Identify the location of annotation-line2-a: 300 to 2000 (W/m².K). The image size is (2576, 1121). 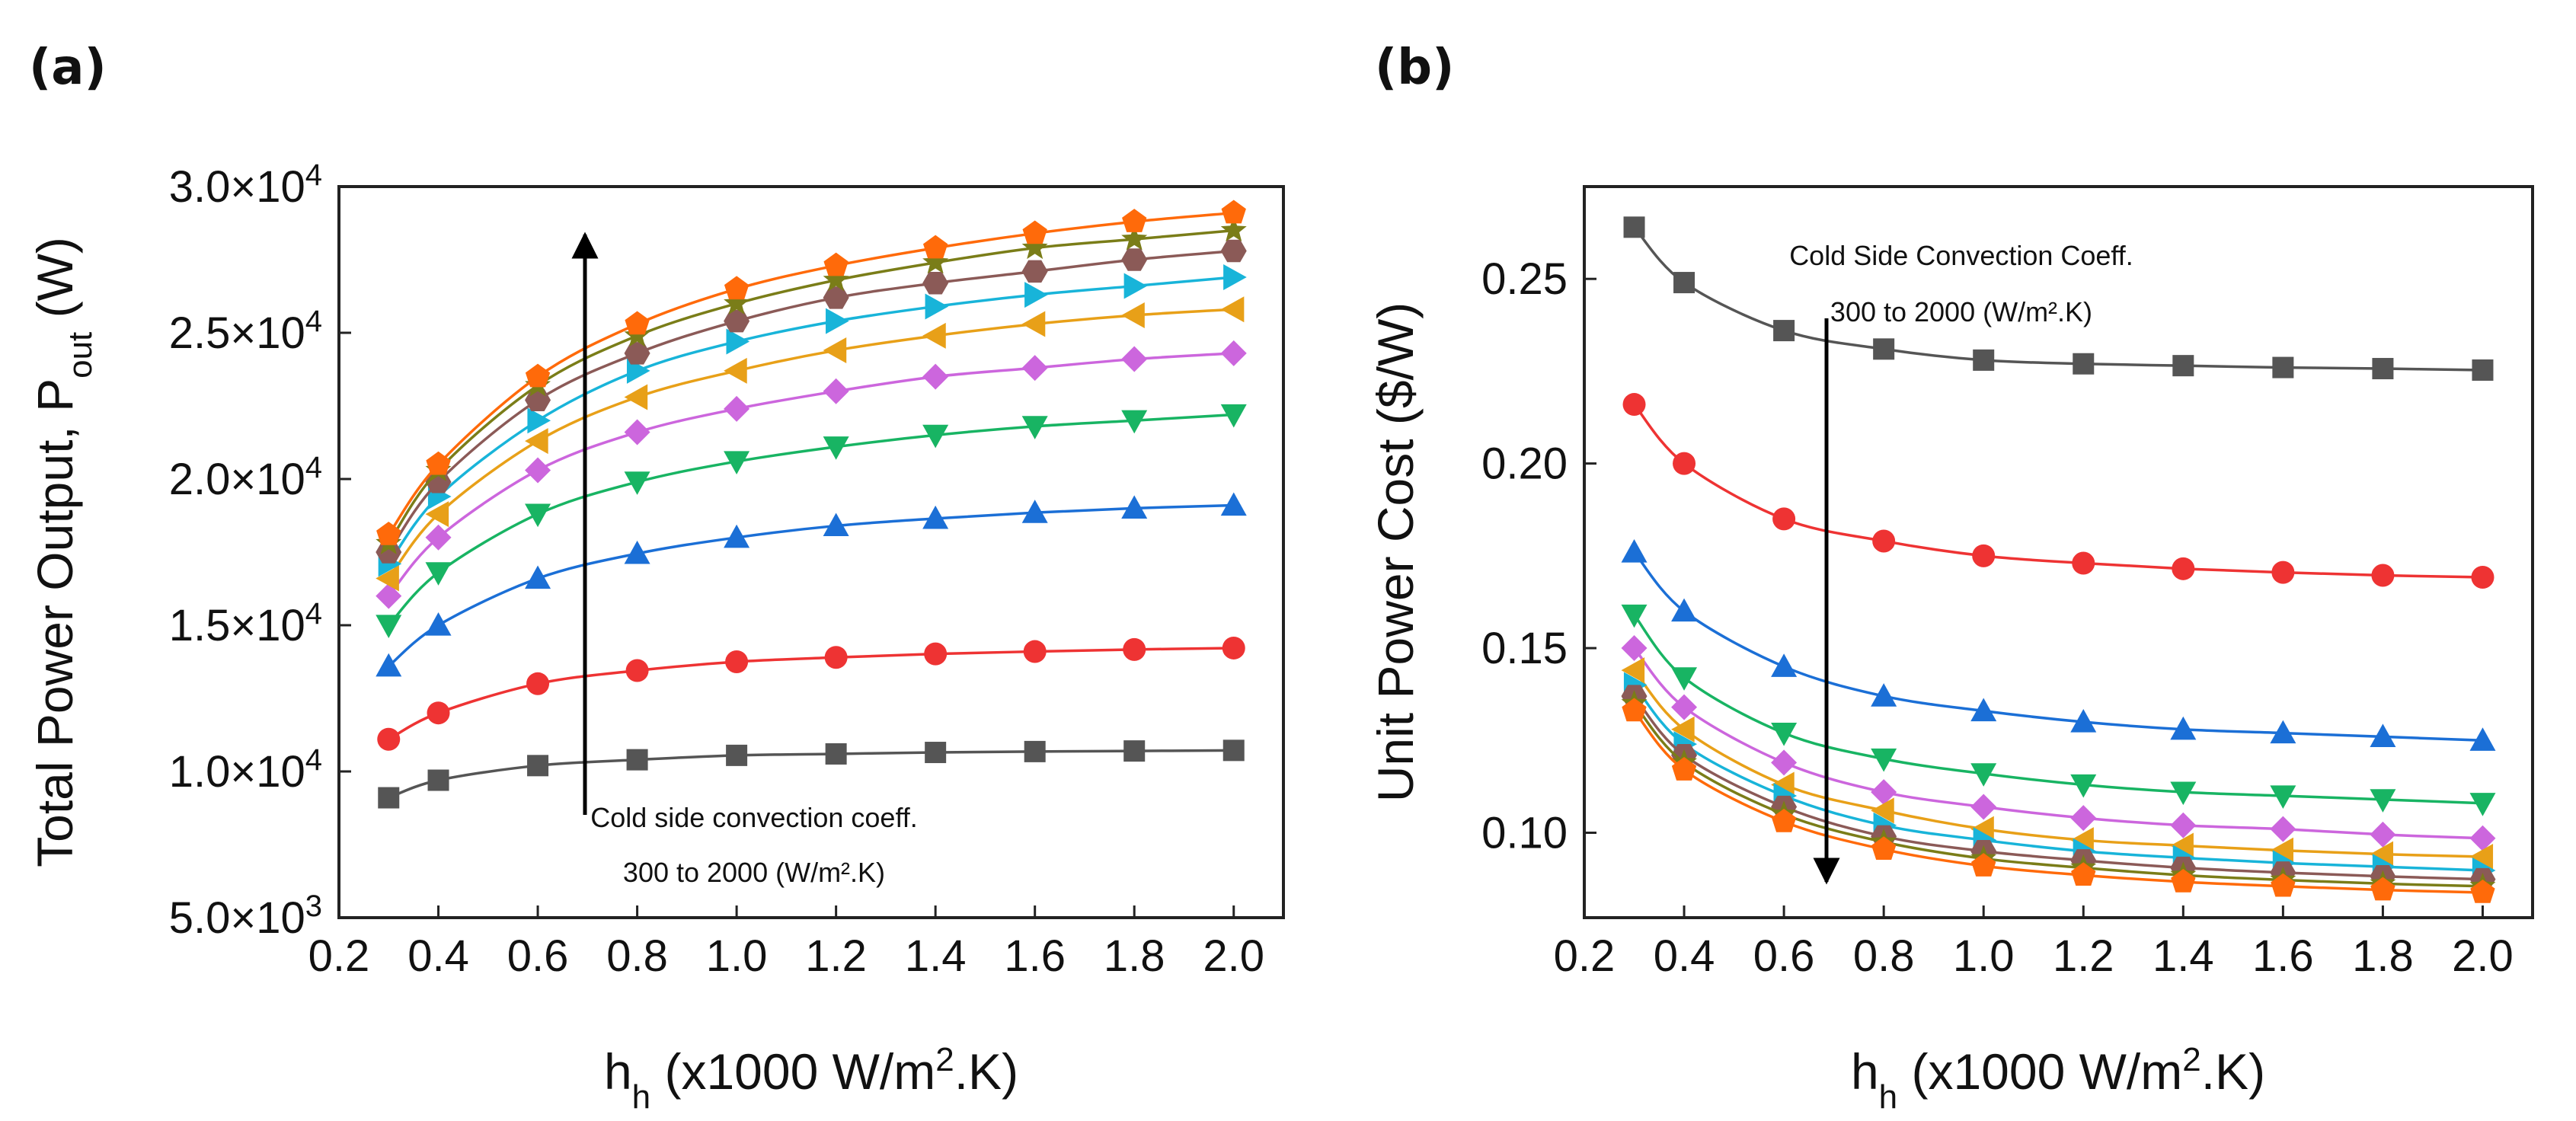
(754, 873).